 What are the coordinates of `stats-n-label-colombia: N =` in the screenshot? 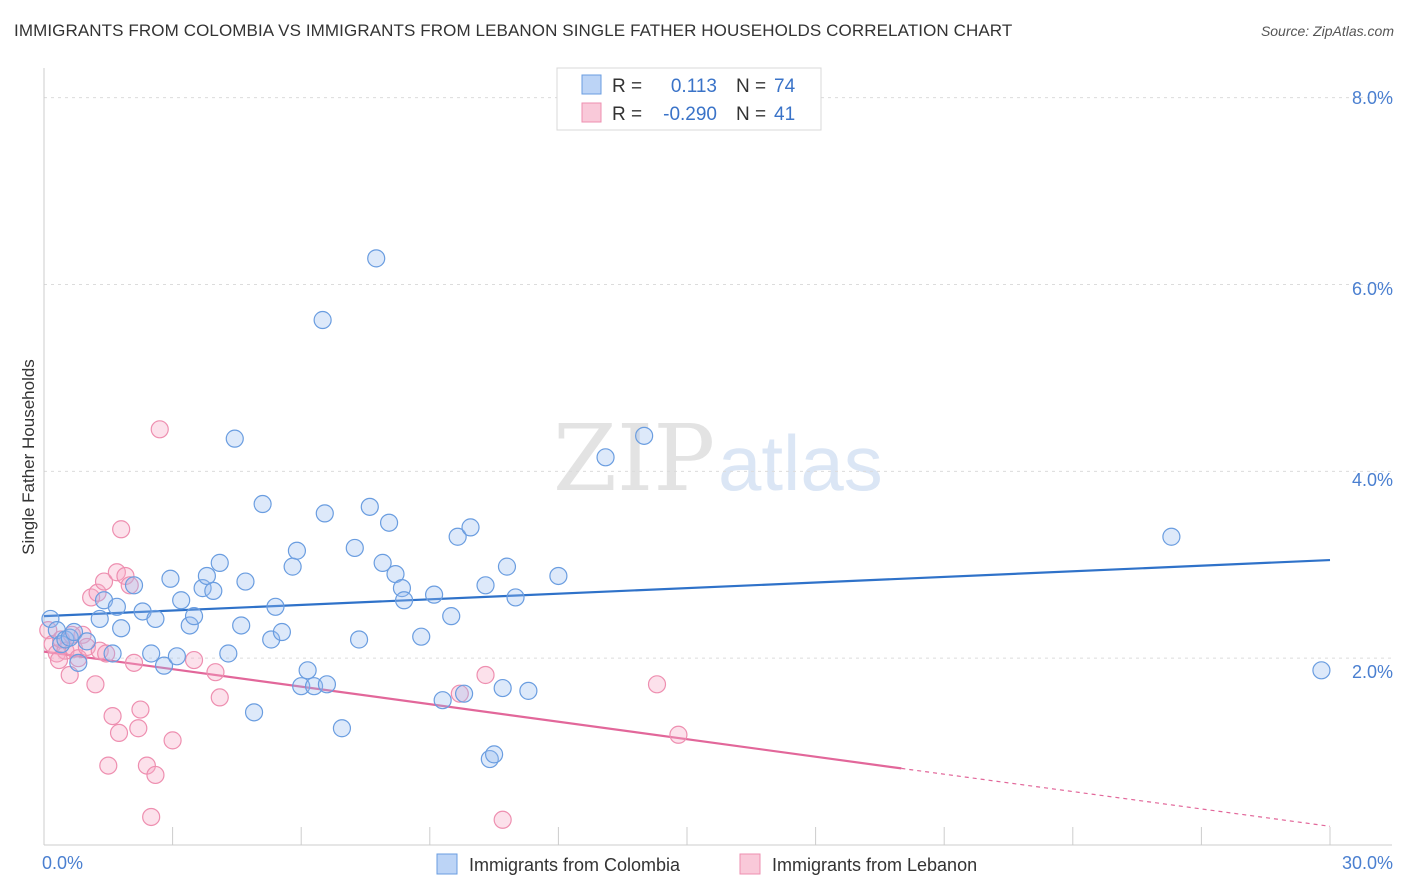 It's located at (751, 86).